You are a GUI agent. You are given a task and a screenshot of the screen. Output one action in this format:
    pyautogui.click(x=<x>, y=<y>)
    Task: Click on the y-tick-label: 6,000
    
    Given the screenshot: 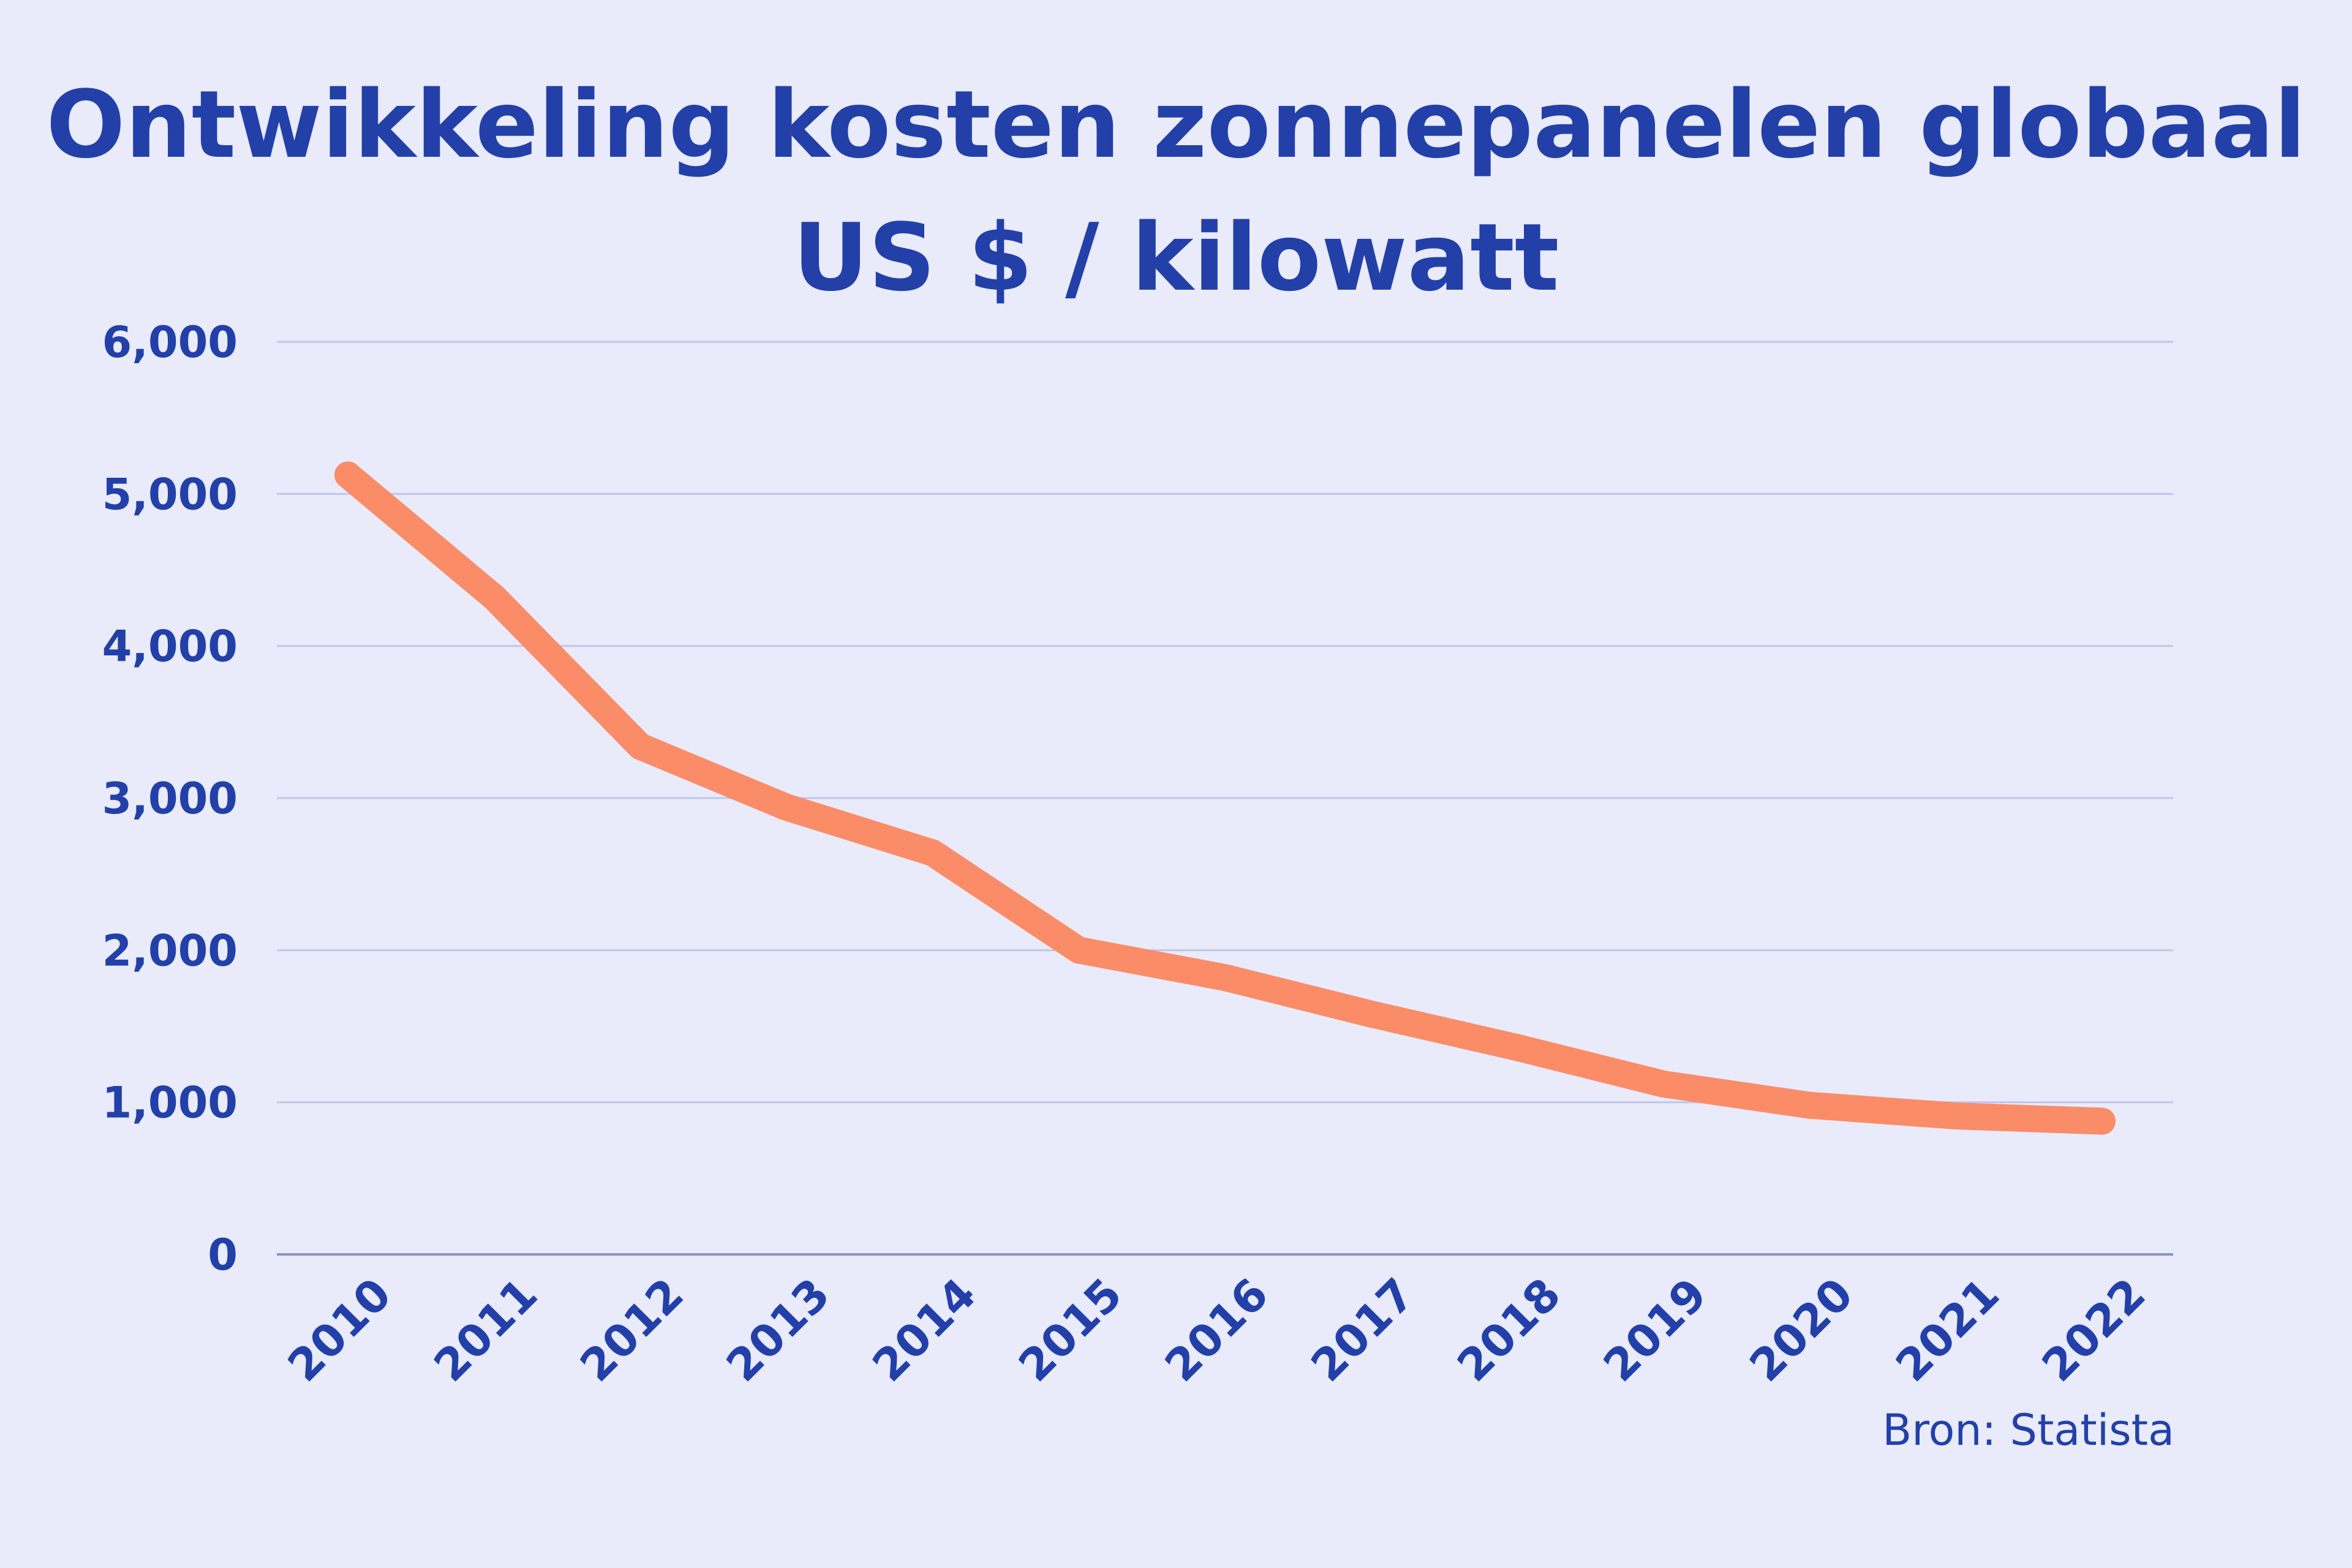 What is the action you would take?
    pyautogui.click(x=170, y=342)
    